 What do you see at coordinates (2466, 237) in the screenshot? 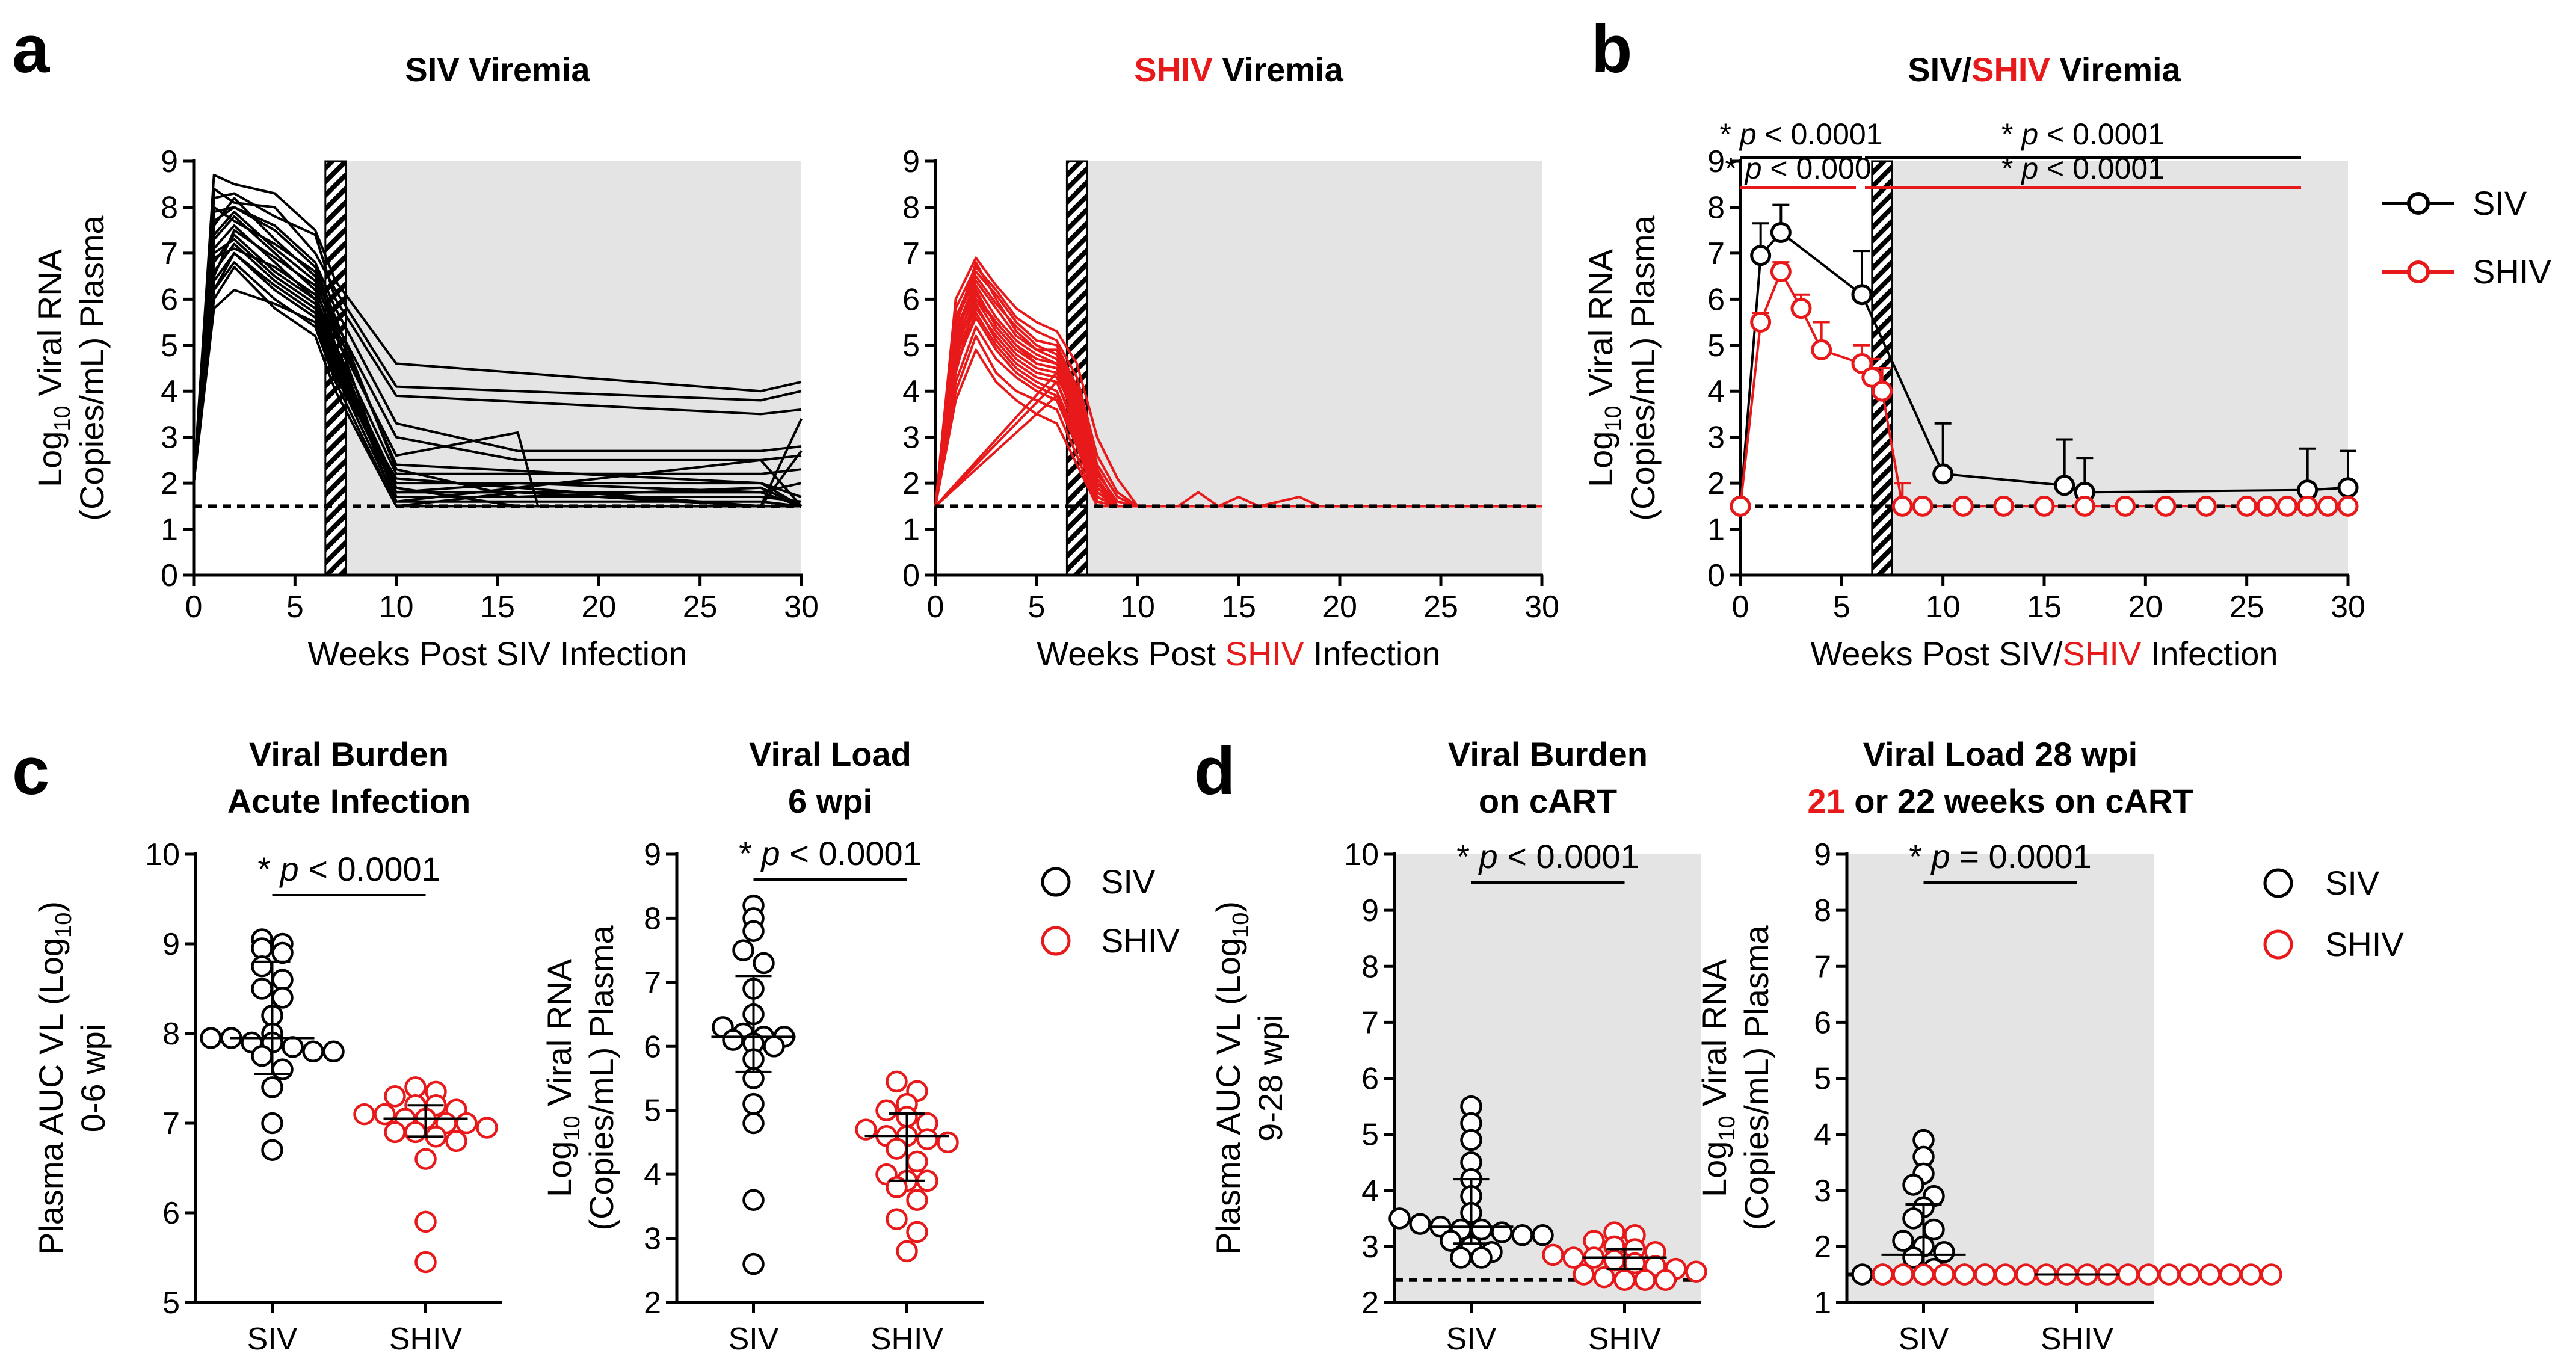
I see `legend-b: SIV SHIV` at bounding box center [2466, 237].